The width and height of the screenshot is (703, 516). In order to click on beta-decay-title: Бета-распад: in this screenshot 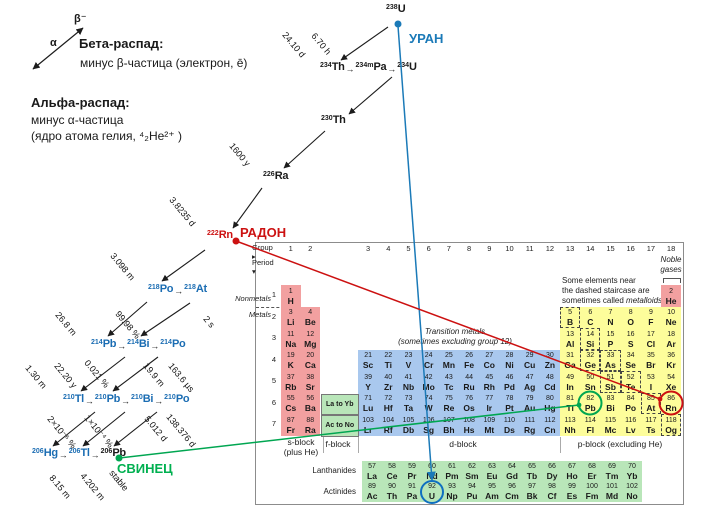, I will do `click(121, 43)`.